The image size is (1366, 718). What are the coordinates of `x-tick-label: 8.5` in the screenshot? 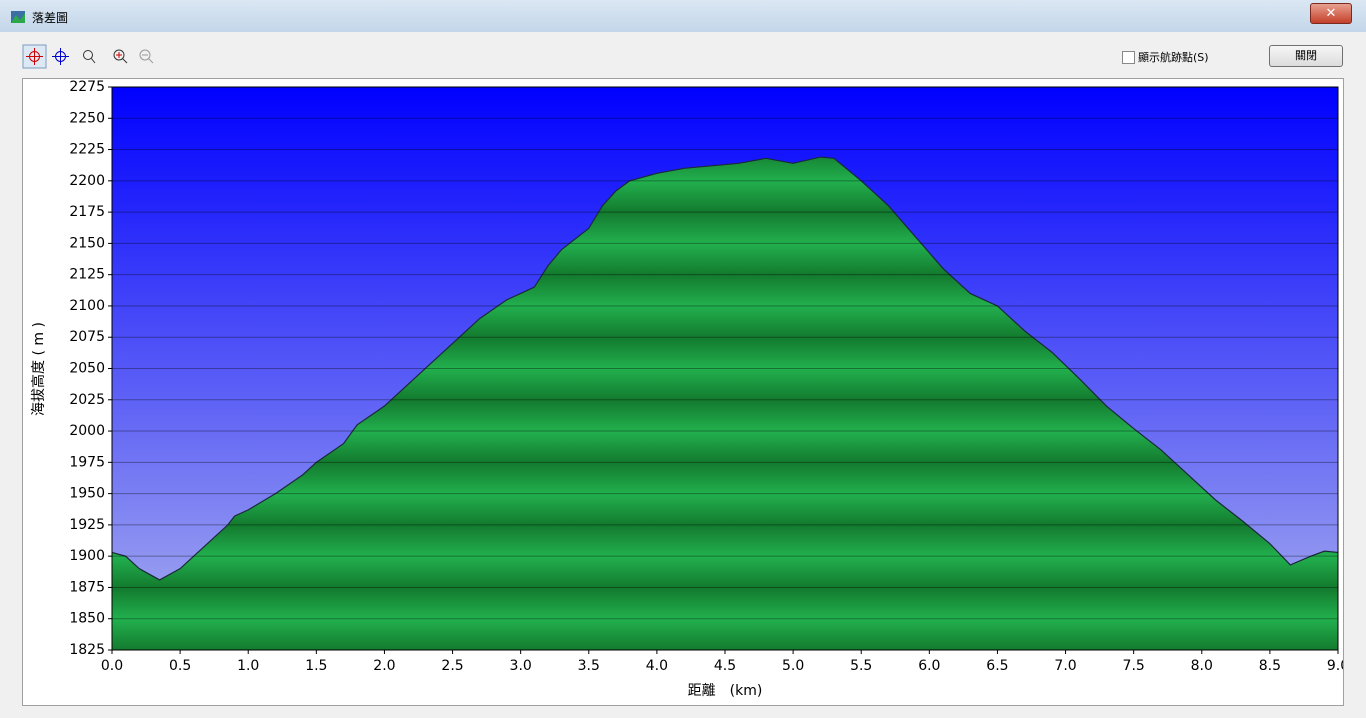 It's located at (1270, 666).